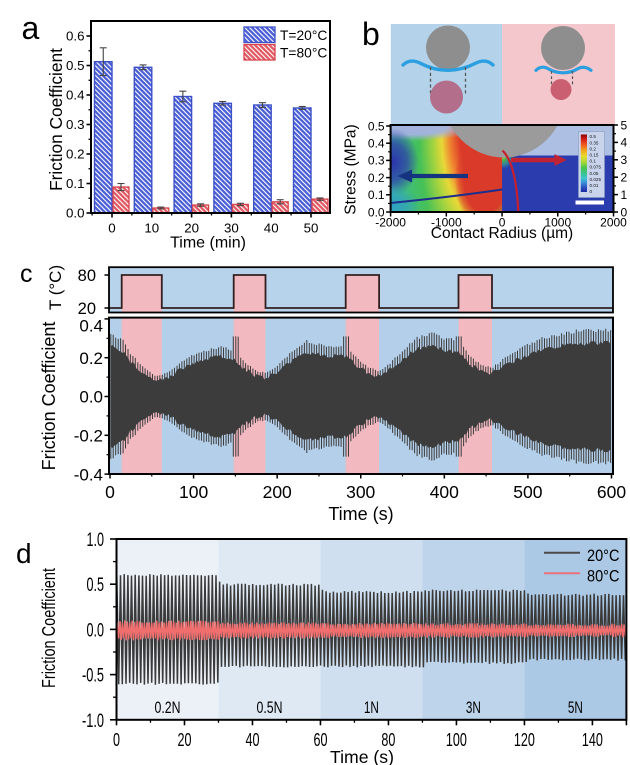 This screenshot has height=765, width=630. Describe the element at coordinates (208, 243) in the screenshot. I see `svg-text: Time (min)` at that location.